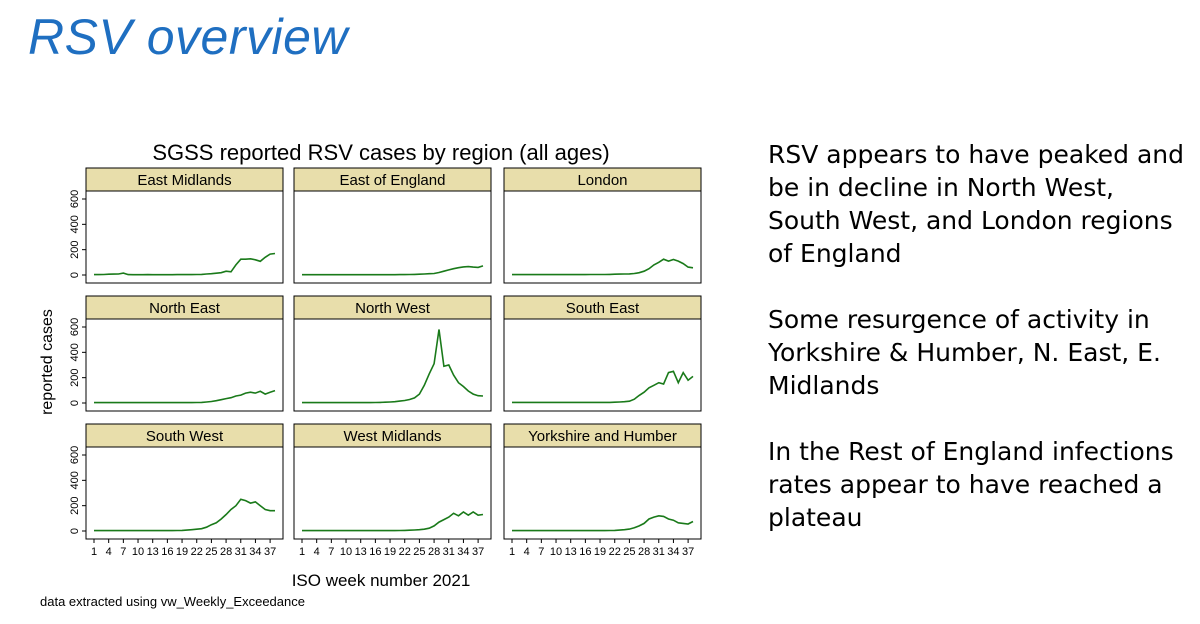 The image size is (1200, 624). I want to click on chart-panel: East of England, so click(392, 225).